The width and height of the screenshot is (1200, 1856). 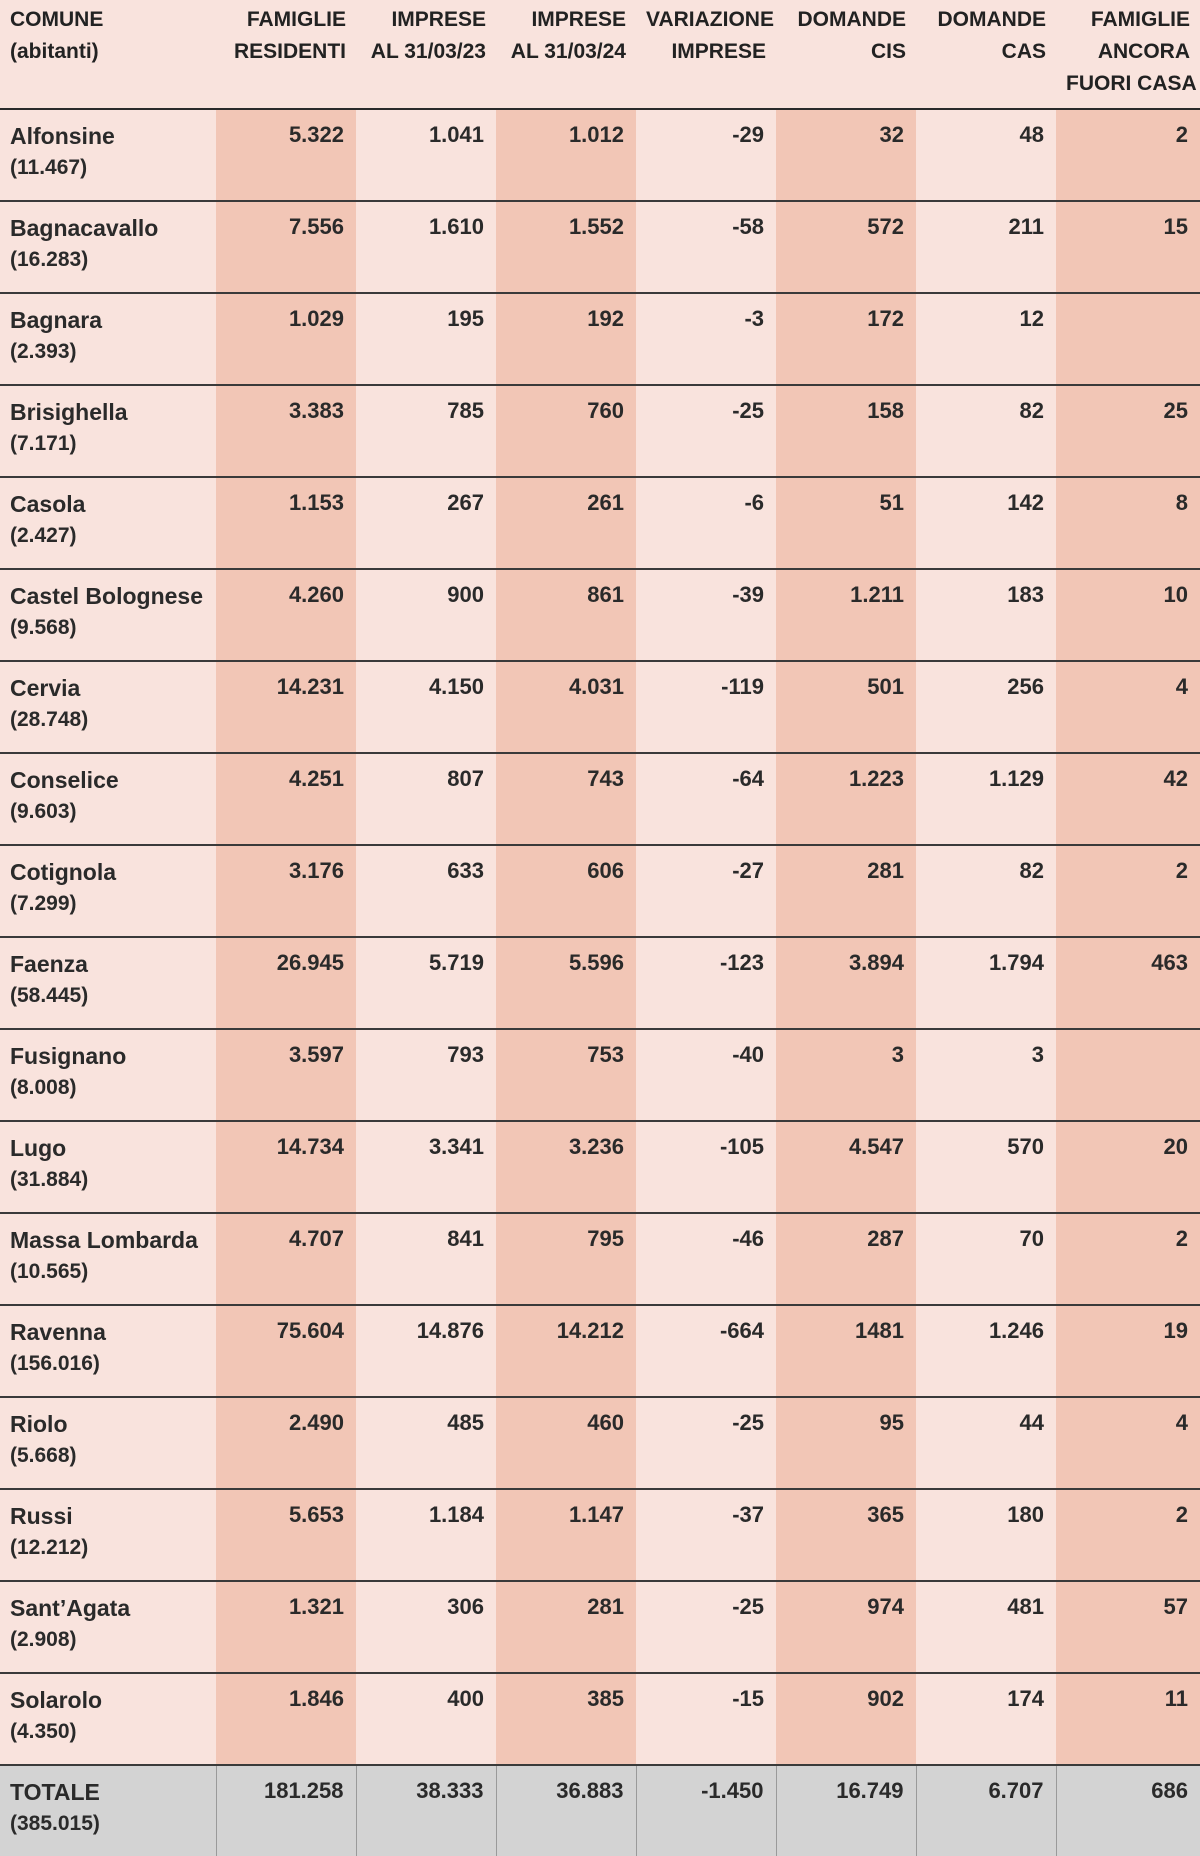 I want to click on cell-famiglie-fuori-casa: 8, so click(x=1128, y=523).